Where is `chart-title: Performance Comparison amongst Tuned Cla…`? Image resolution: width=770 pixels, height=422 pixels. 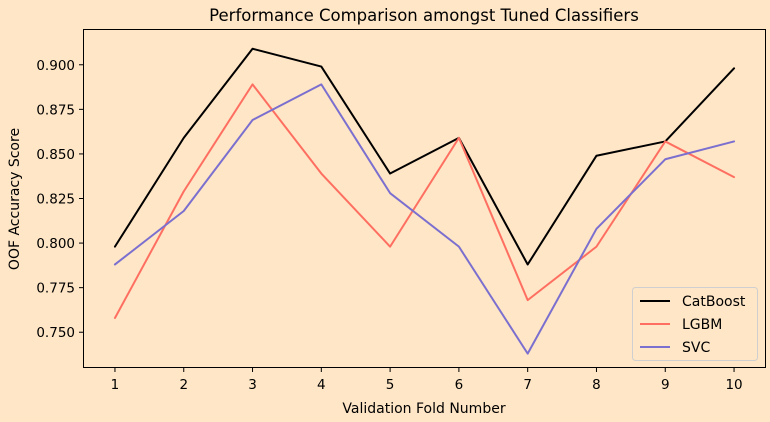 chart-title: Performance Comparison amongst Tuned Cla… is located at coordinates (424, 15).